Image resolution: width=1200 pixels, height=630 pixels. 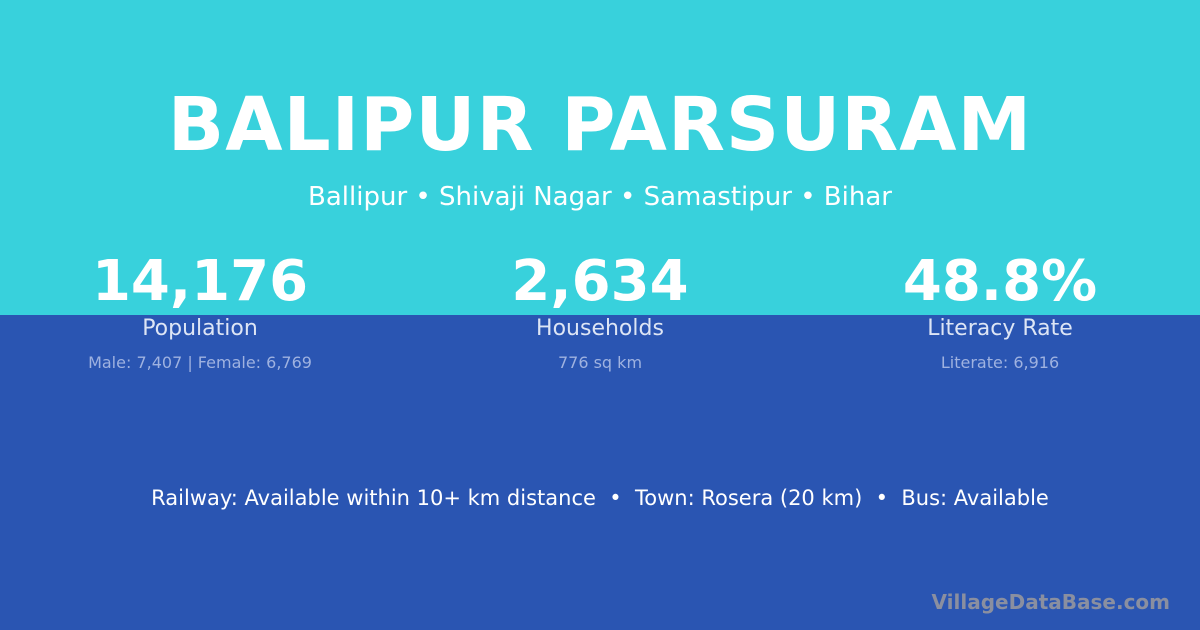 I want to click on stat-households: 2,634 Households 776 sq km, so click(x=600, y=311).